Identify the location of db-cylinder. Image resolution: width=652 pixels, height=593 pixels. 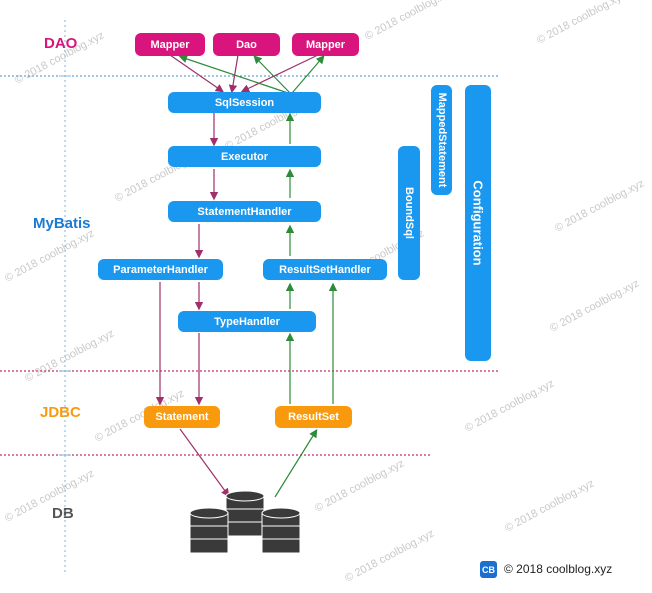
(245, 522).